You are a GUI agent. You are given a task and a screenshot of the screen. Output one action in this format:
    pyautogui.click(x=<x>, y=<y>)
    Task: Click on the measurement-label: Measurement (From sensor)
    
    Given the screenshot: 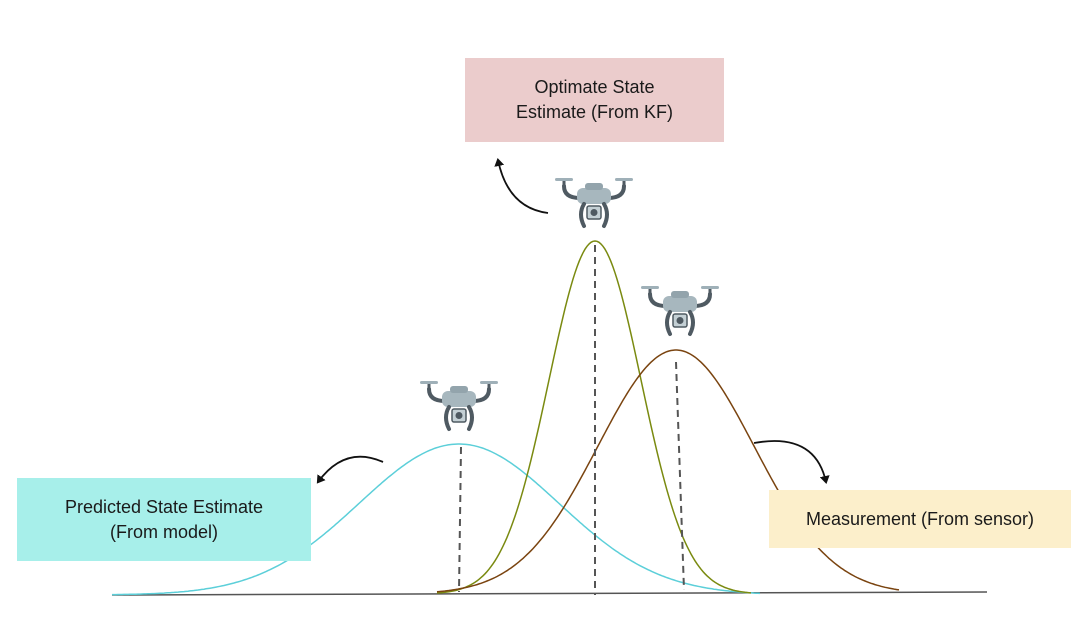 What is the action you would take?
    pyautogui.click(x=920, y=518)
    